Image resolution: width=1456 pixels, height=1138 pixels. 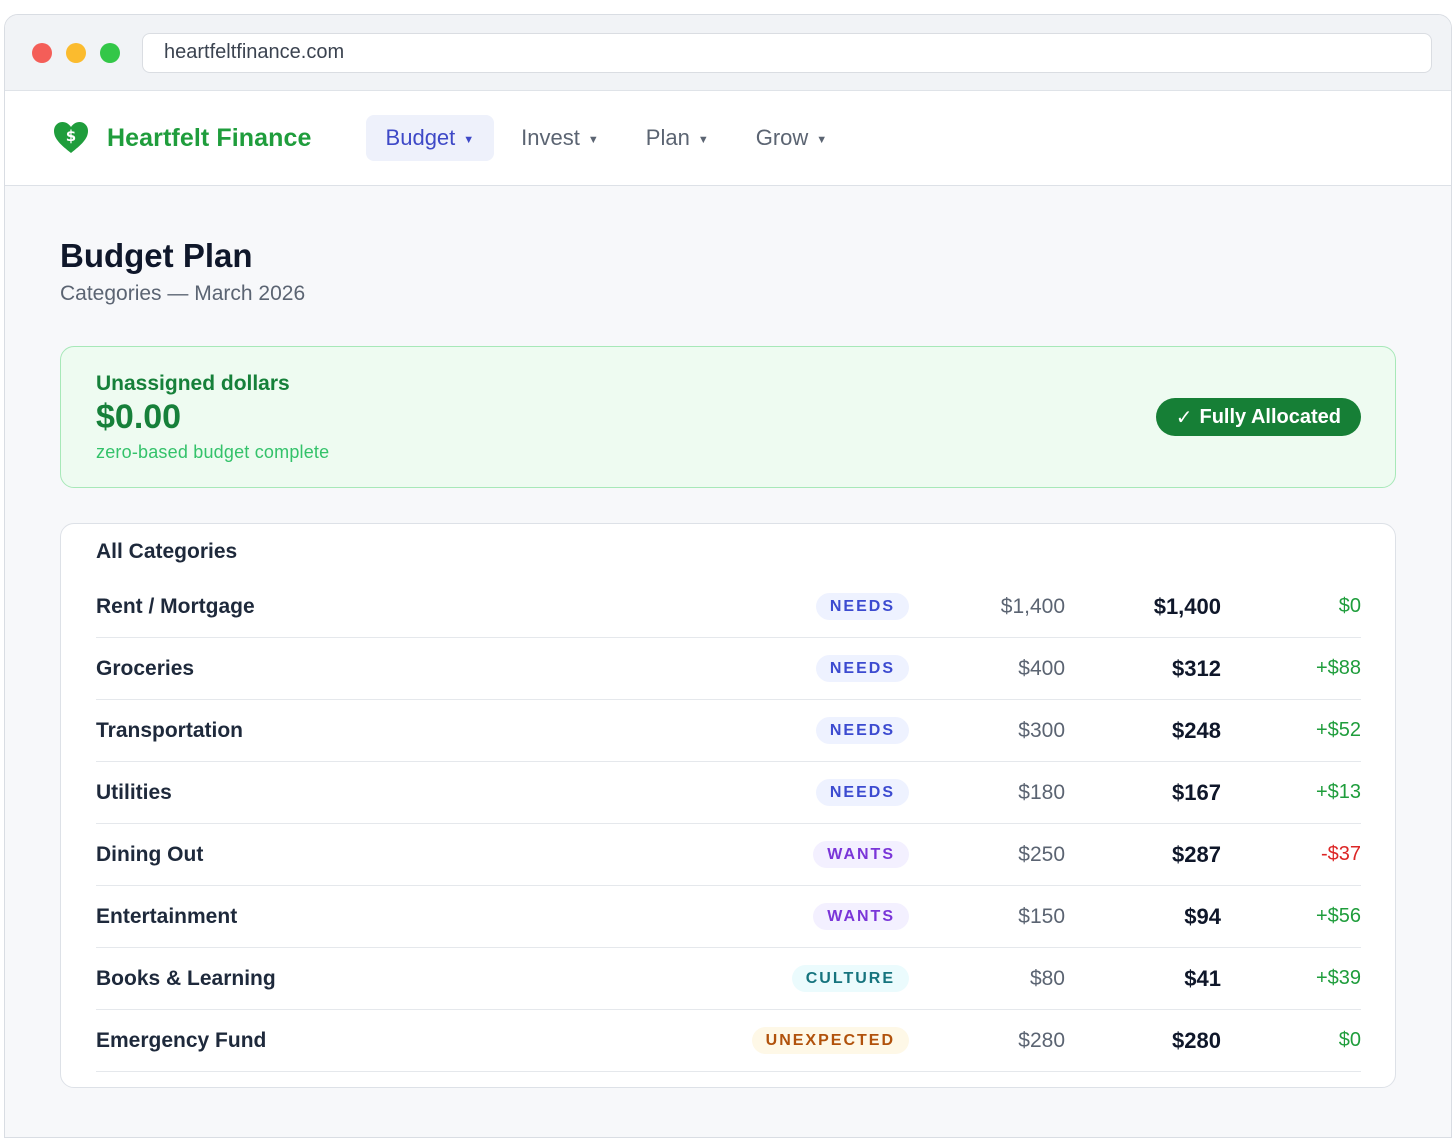 I want to click on nav-invest: Invest ▼, so click(x=560, y=138).